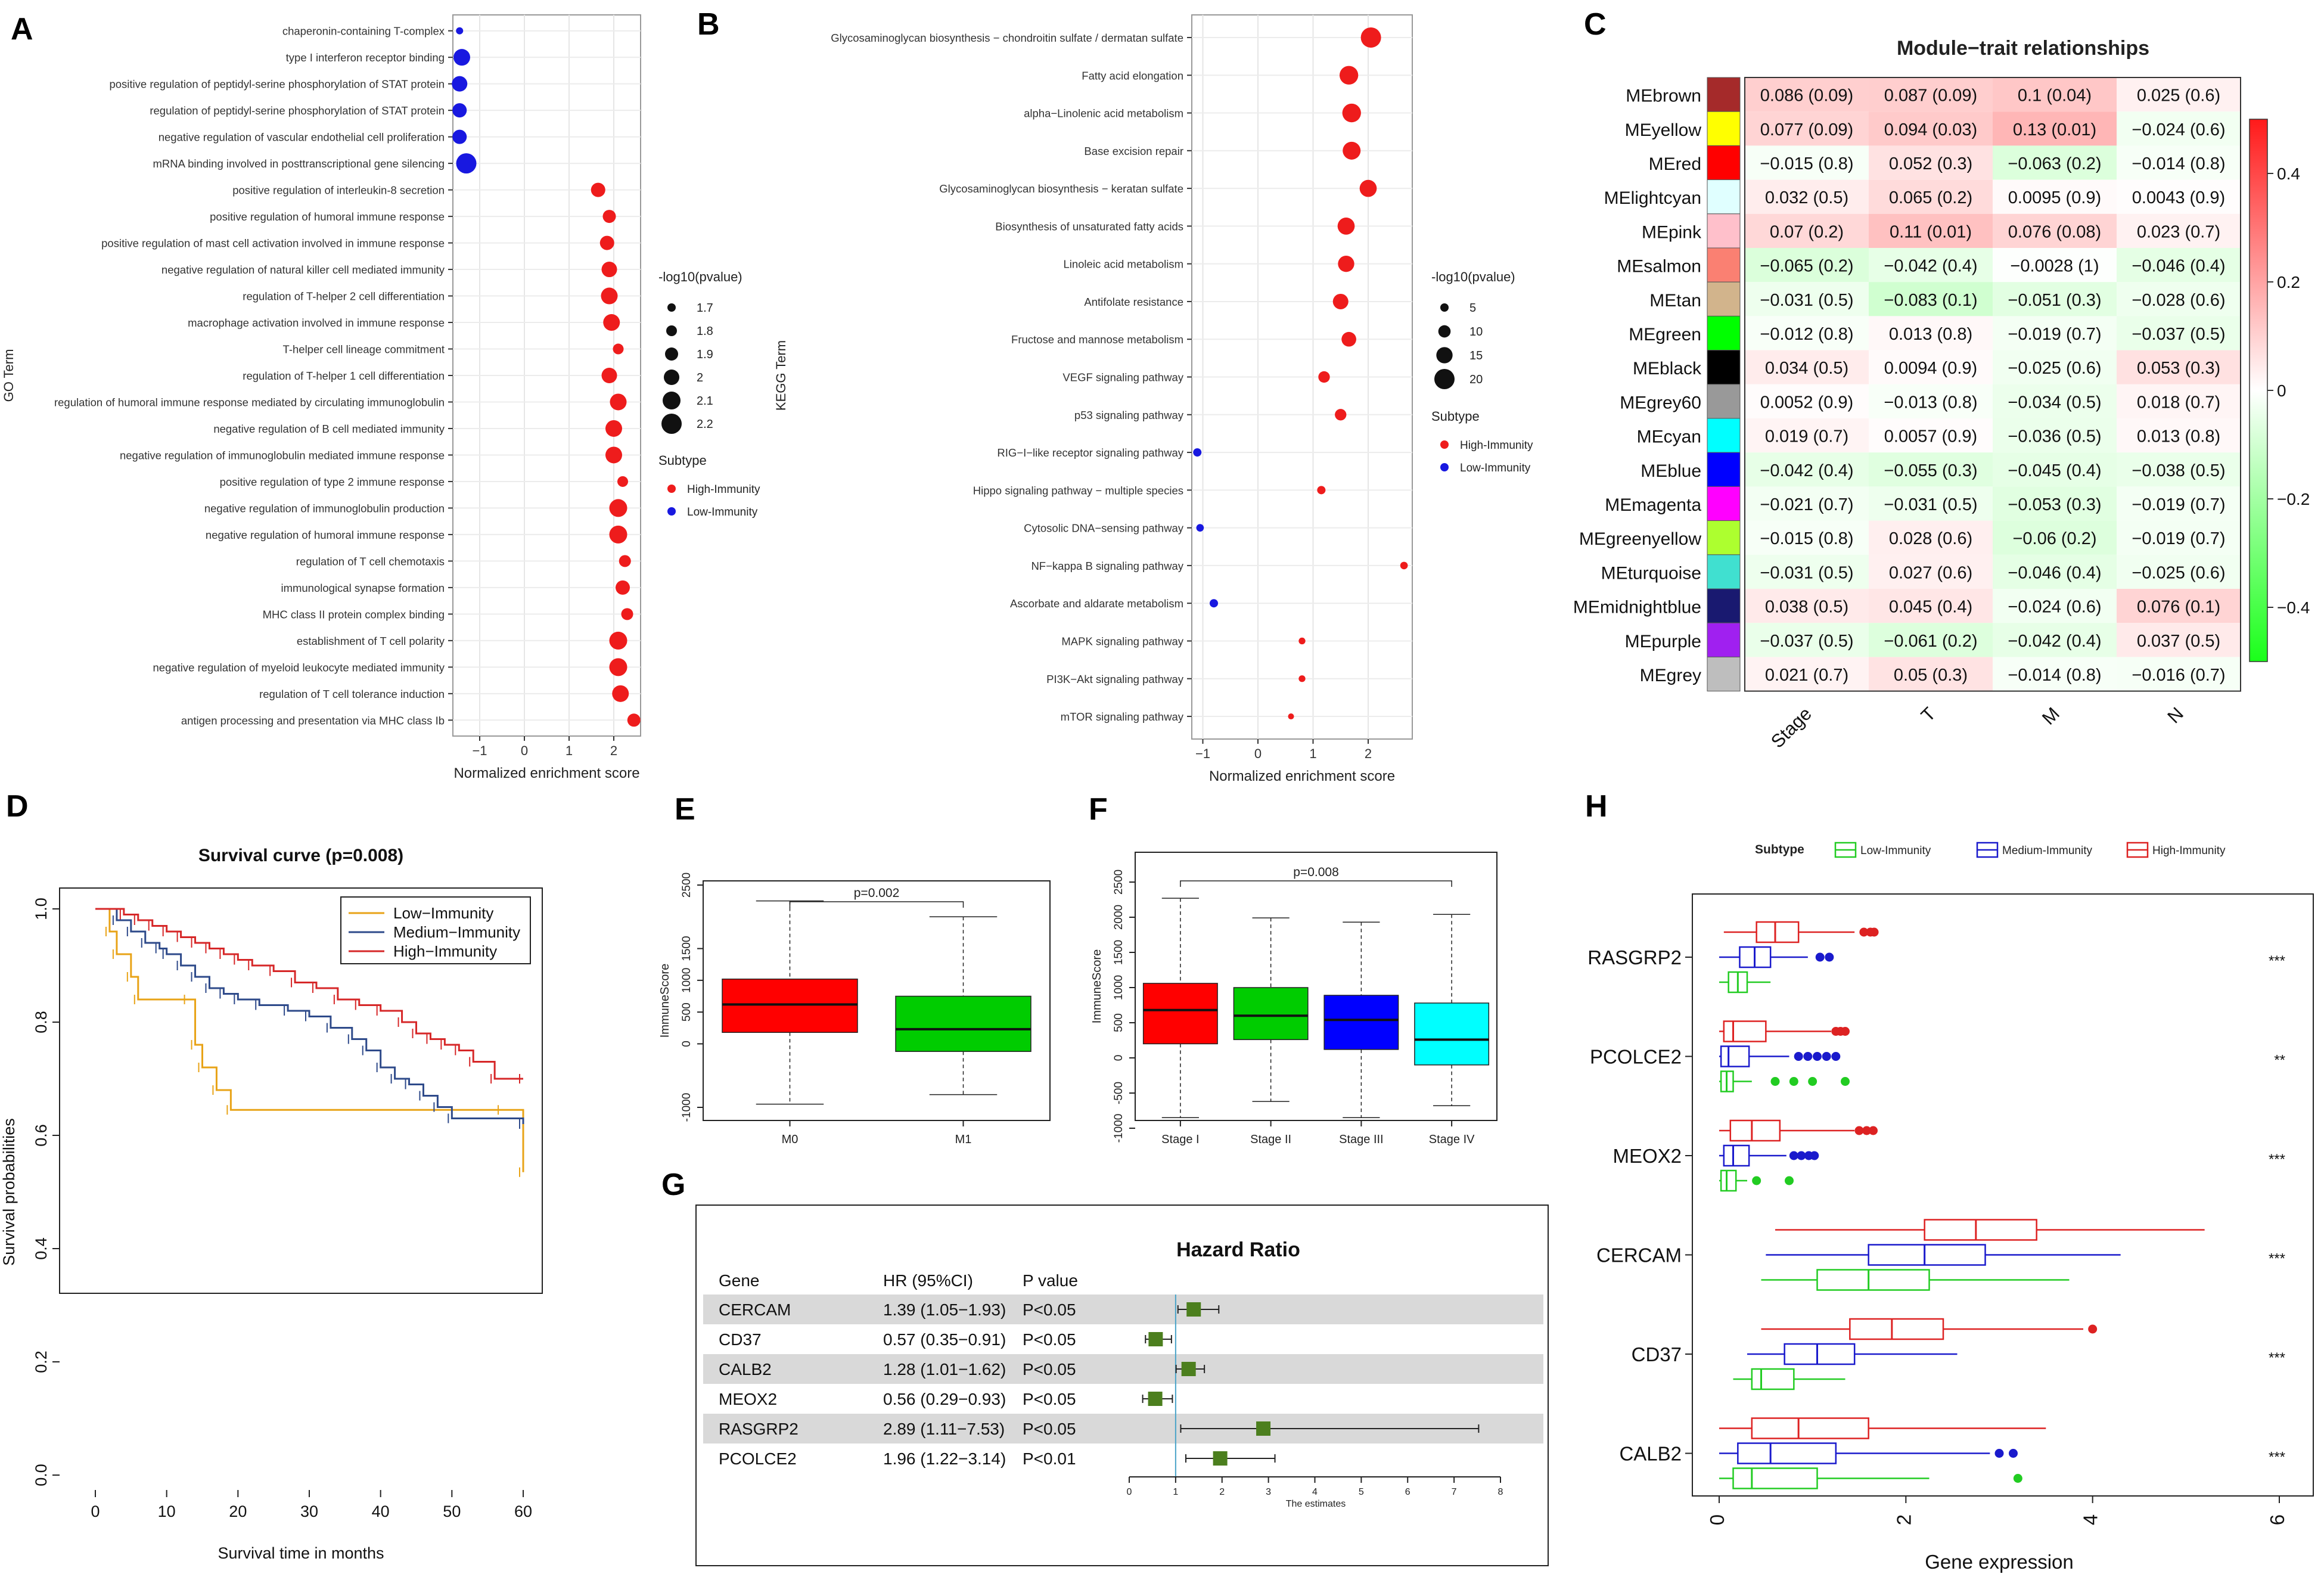 This screenshot has height=1577, width=2324. I want to click on cell-value: −0.051 (0.3), so click(2054, 300).